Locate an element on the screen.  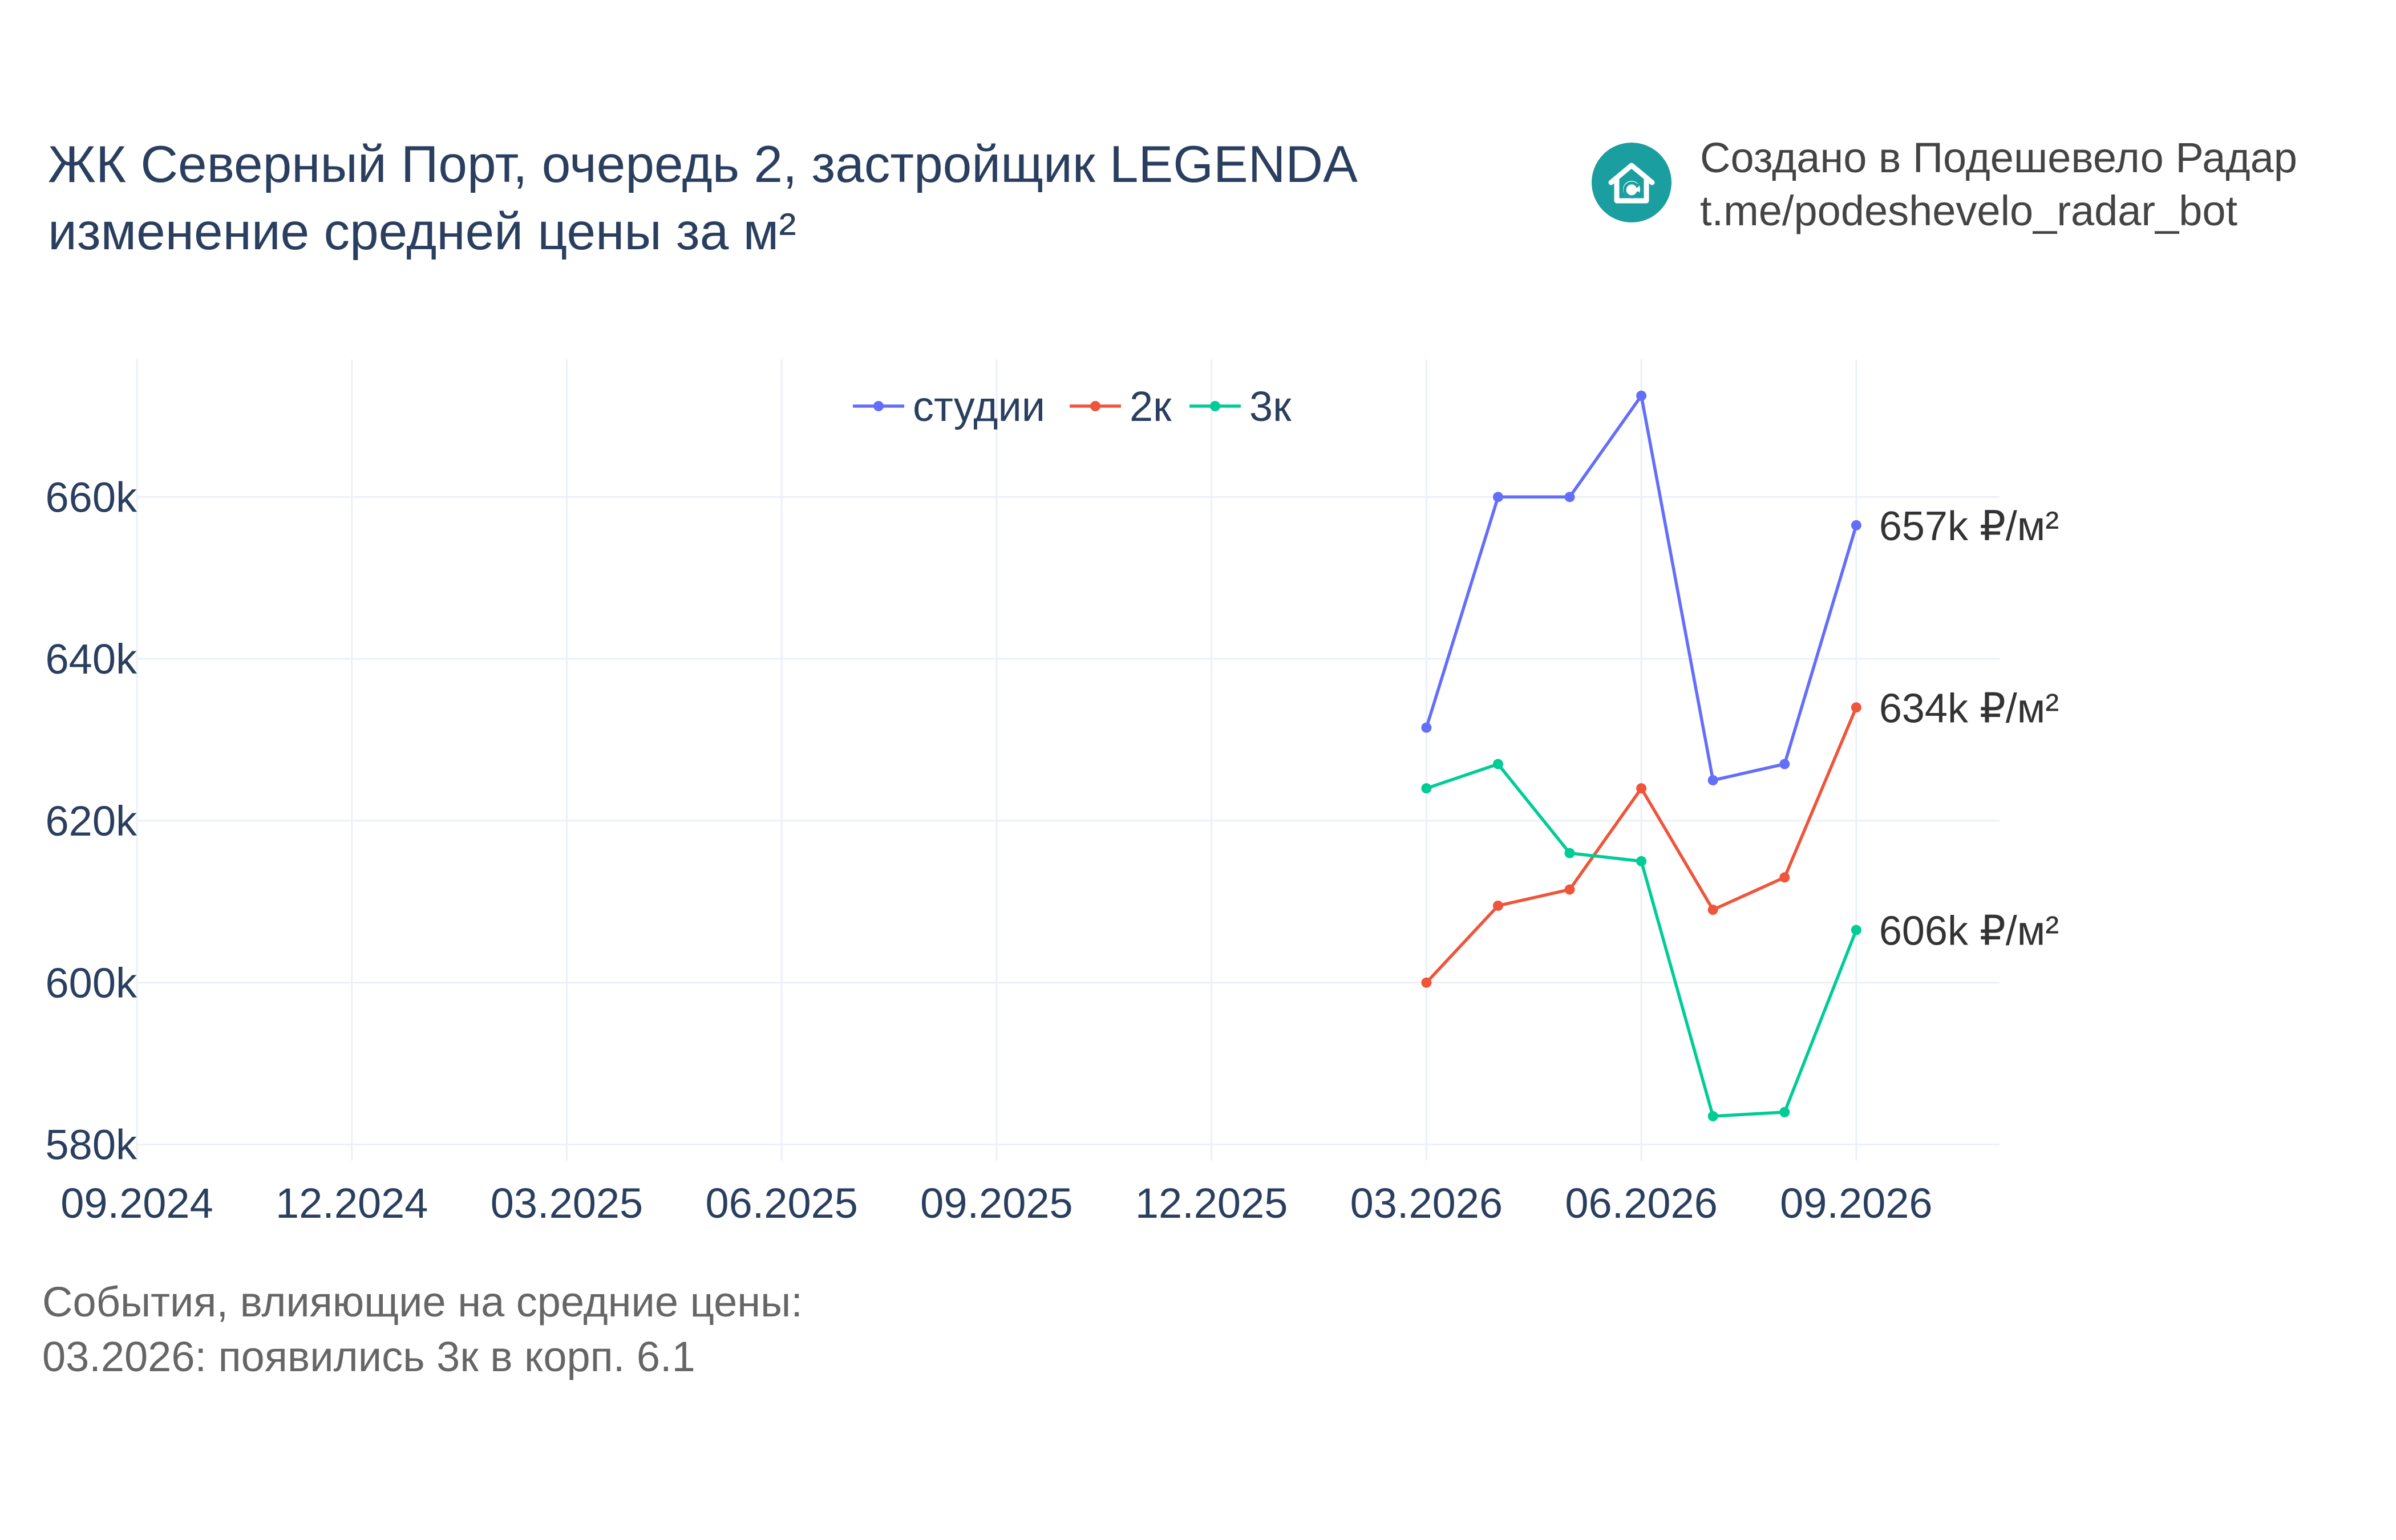
house-refresh-icon is located at coordinates (1631, 182).